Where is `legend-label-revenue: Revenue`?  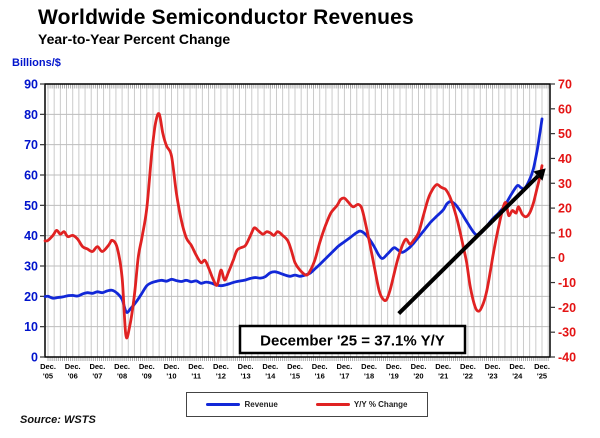 legend-label-revenue: Revenue is located at coordinates (261, 404).